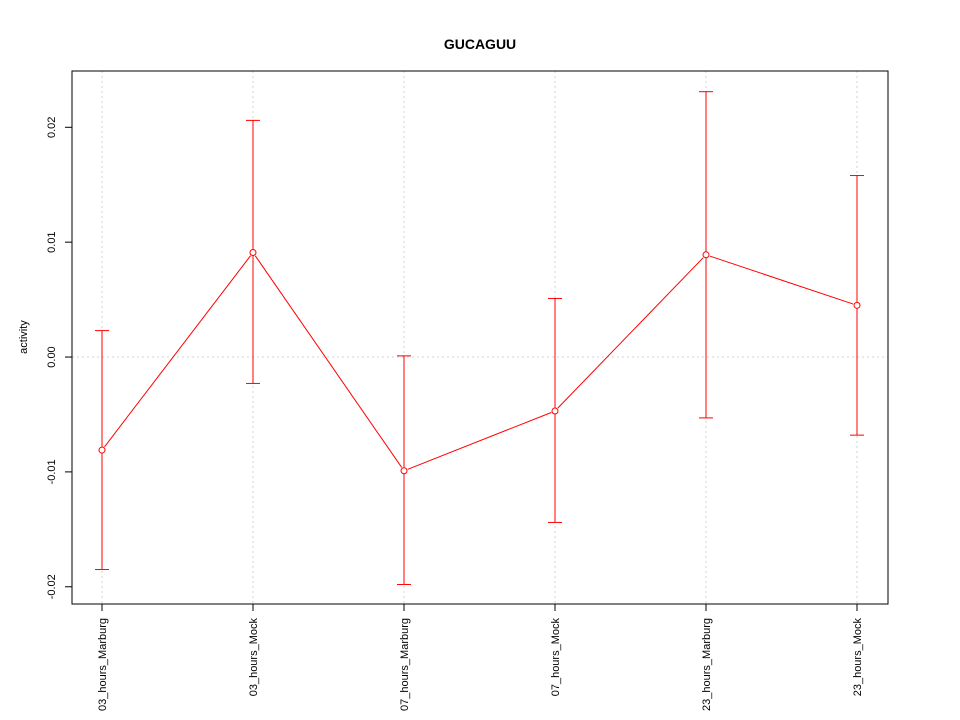 This screenshot has width=960, height=720. Describe the element at coordinates (858, 657) in the screenshot. I see `x-tick-label: 23_hours_Mock` at that location.